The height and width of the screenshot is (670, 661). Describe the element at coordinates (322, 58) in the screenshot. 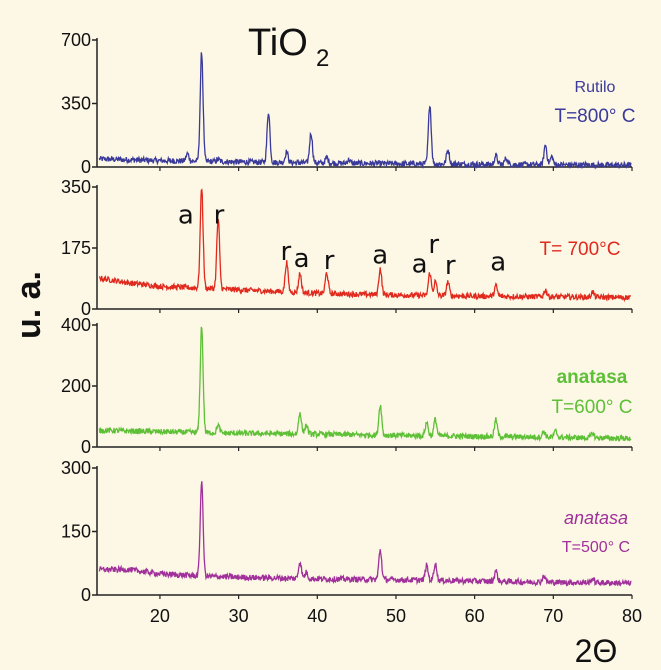

I see `chart-title-subscript: 2` at that location.